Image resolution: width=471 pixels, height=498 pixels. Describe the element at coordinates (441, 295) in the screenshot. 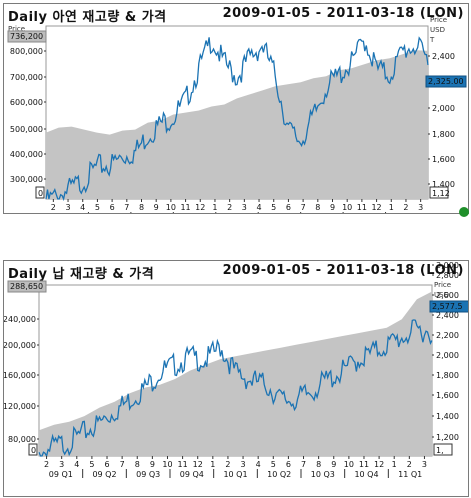

I see `right-axis-unit: USD` at that location.